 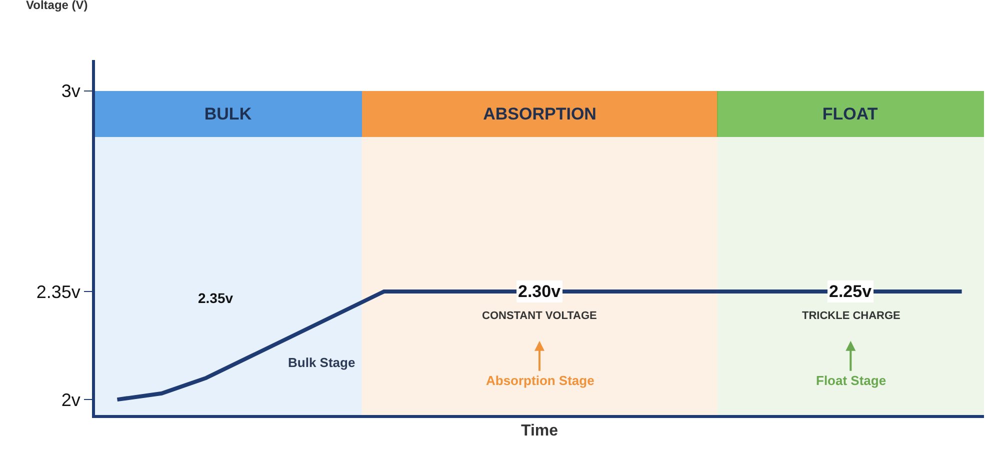 I want to click on annotation: Absorption Stage, so click(x=540, y=380).